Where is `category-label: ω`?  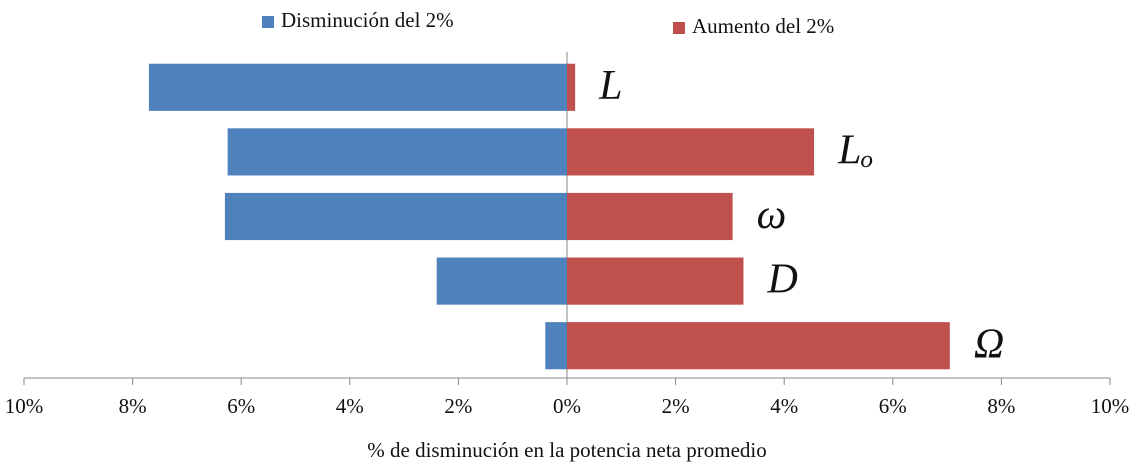
category-label: ω is located at coordinates (772, 215).